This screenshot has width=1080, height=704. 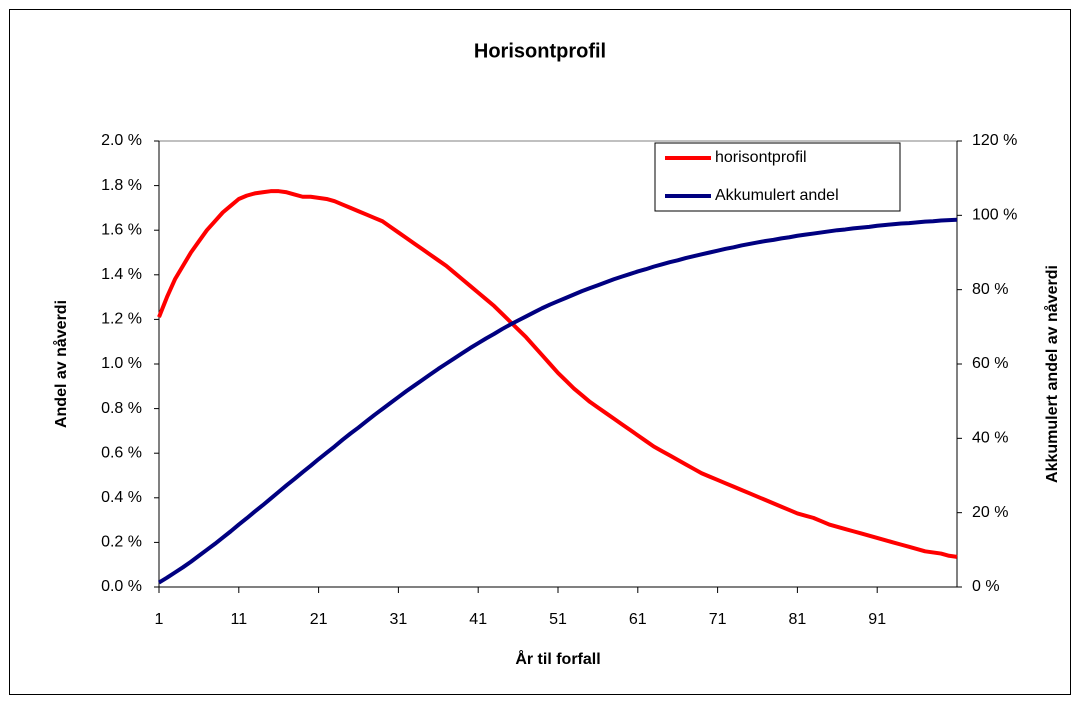 What do you see at coordinates (990, 512) in the screenshot?
I see `y2-tick-label: 20 %` at bounding box center [990, 512].